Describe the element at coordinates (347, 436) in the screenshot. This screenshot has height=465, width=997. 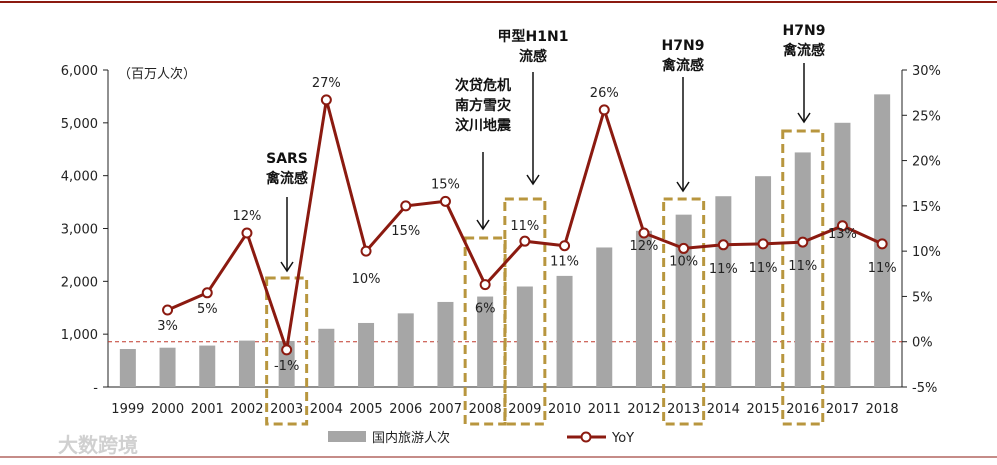
I see `legend-swatch-bars` at that location.